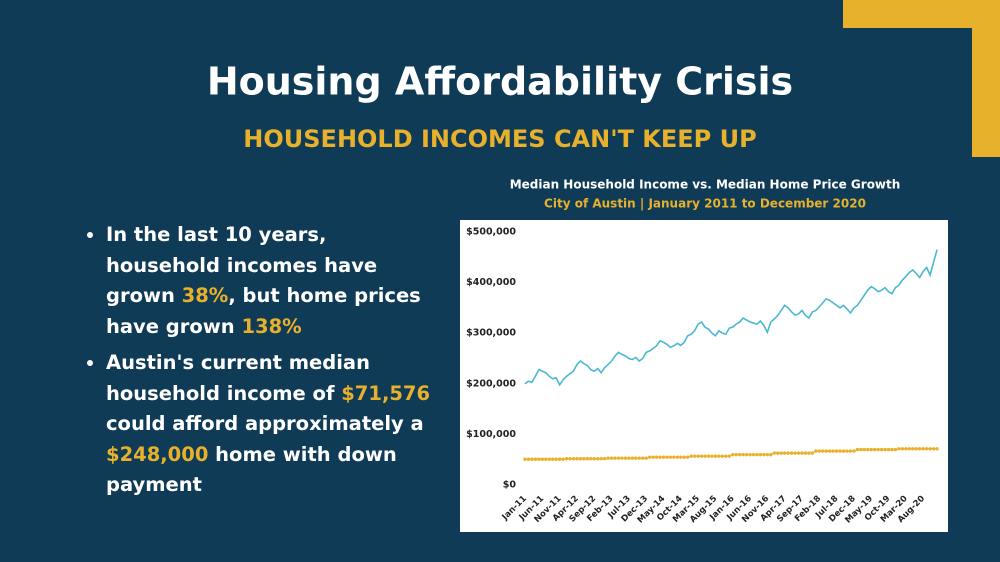  What do you see at coordinates (491, 333) in the screenshot?
I see `y-tick-label: $300,000` at bounding box center [491, 333].